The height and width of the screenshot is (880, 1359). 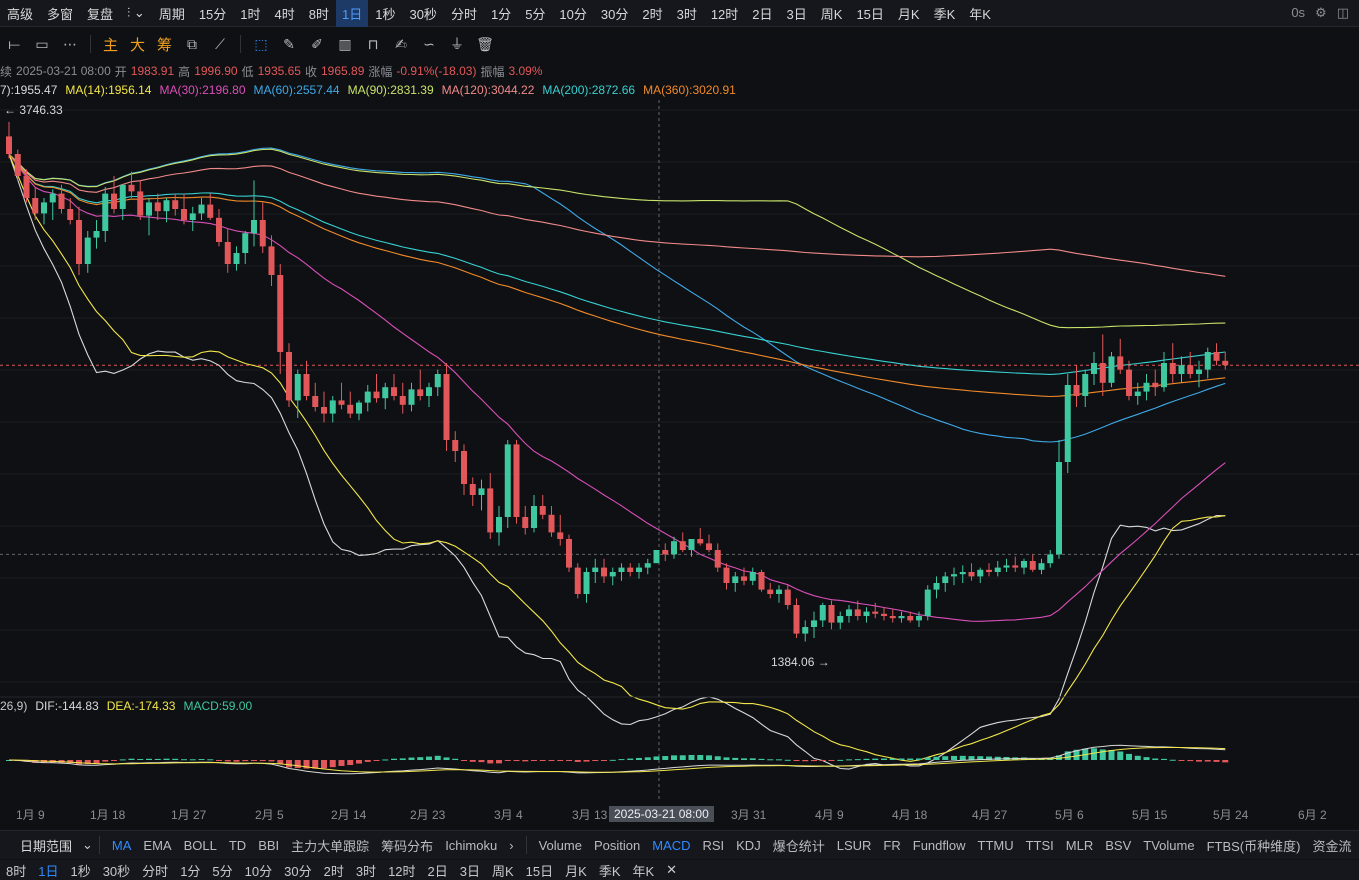 What do you see at coordinates (1169, 845) in the screenshot?
I see `sub-tab-13: TVolume` at bounding box center [1169, 845].